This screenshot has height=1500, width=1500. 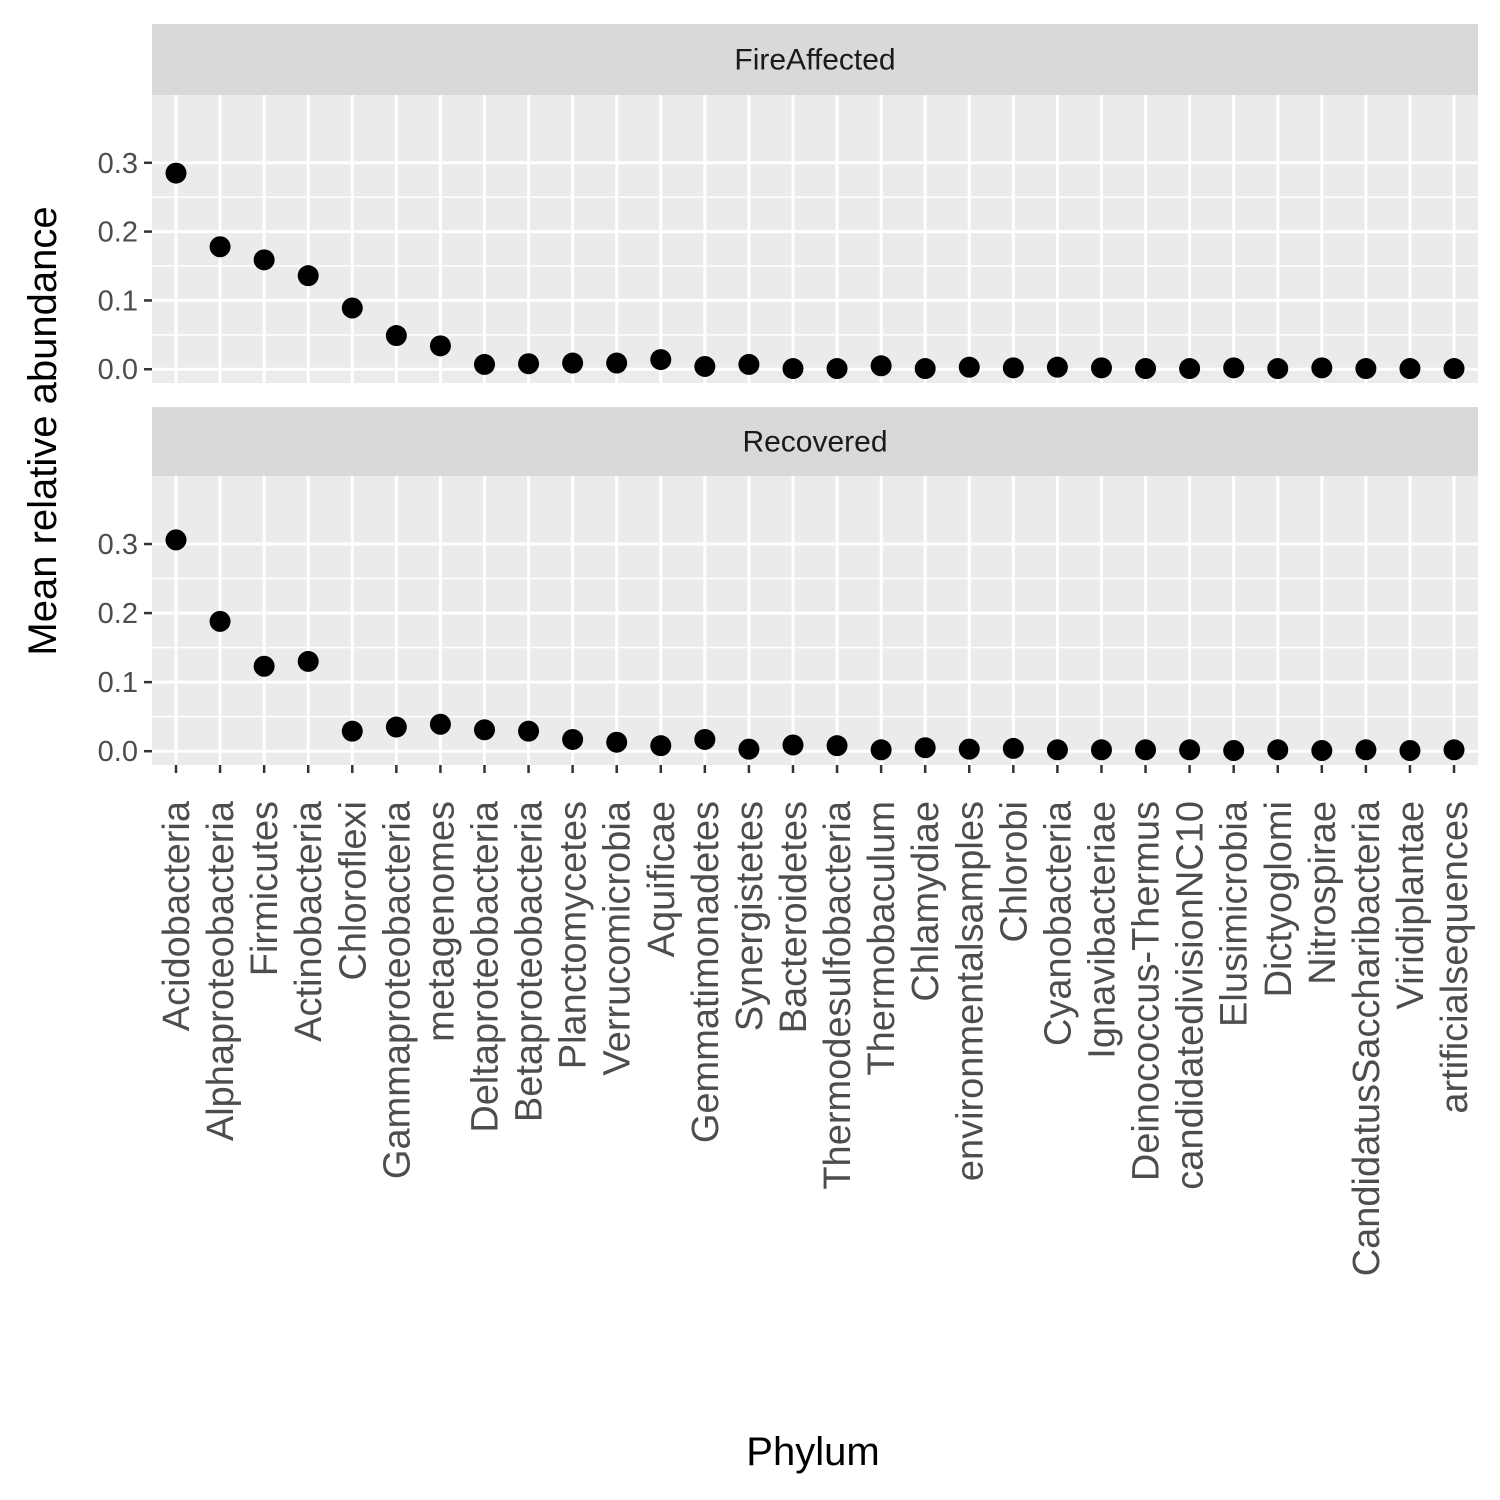 I want to click on x-tick-label: Dictyoglomi, so click(x=1279, y=899).